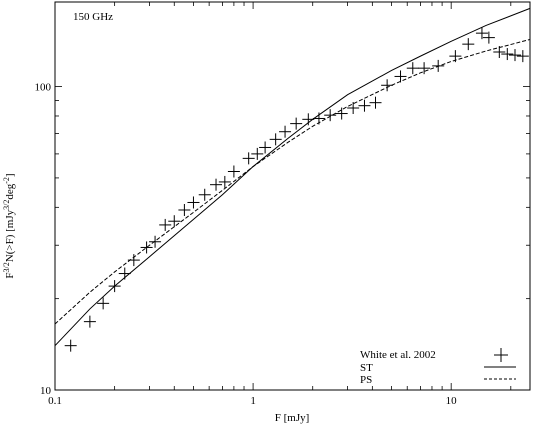 This screenshot has height=426, width=533. Describe the element at coordinates (6, 267) in the screenshot. I see `y-label-exp1: 3/2` at that location.